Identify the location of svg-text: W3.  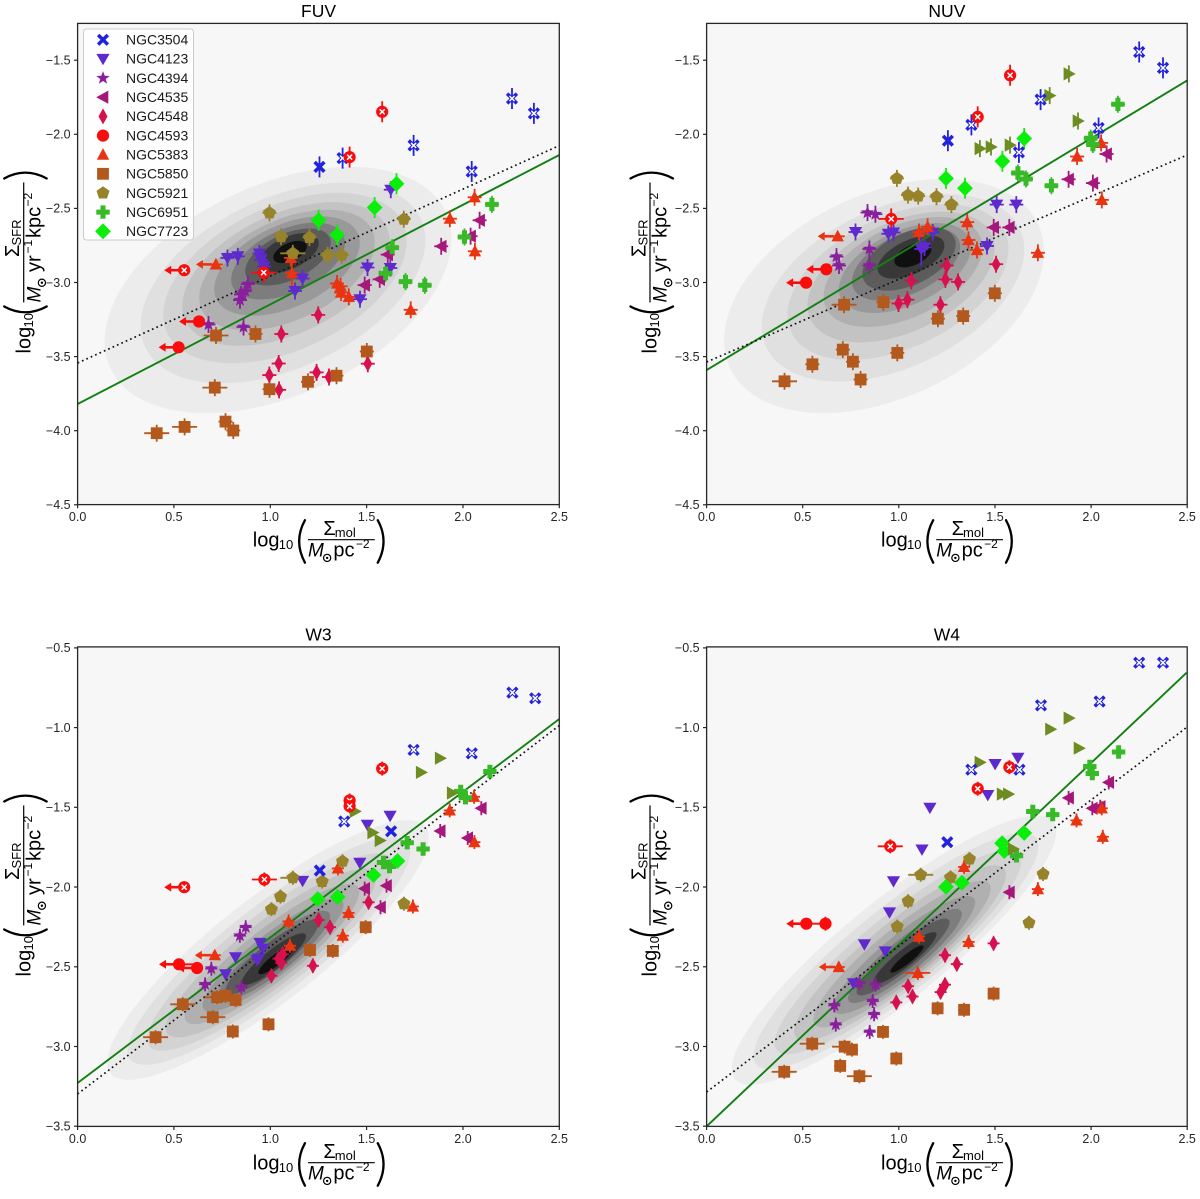
(318, 634).